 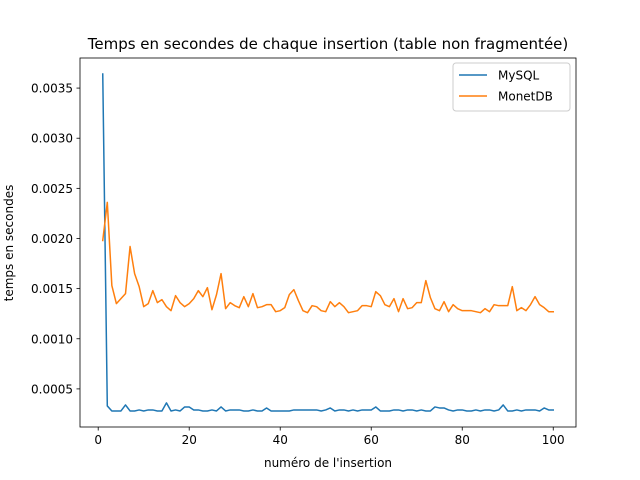 What do you see at coordinates (371, 440) in the screenshot?
I see `x-tick-label: 60` at bounding box center [371, 440].